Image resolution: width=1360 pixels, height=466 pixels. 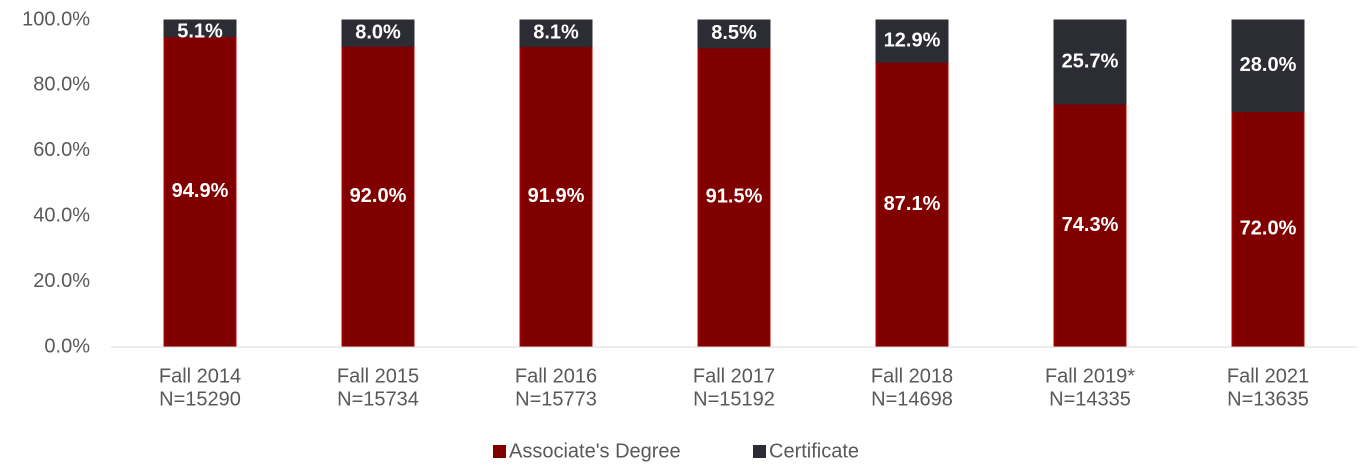 I want to click on legend-label: Certificate, so click(x=814, y=451).